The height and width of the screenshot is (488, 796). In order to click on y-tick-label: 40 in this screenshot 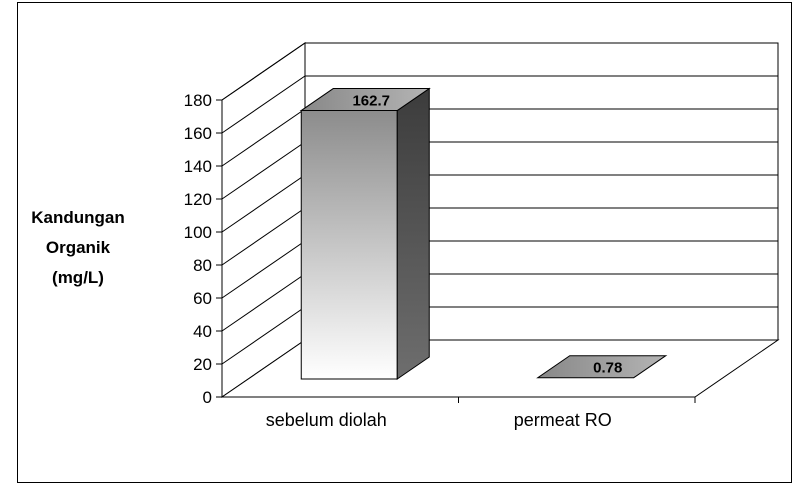, I will do `click(202, 331)`.